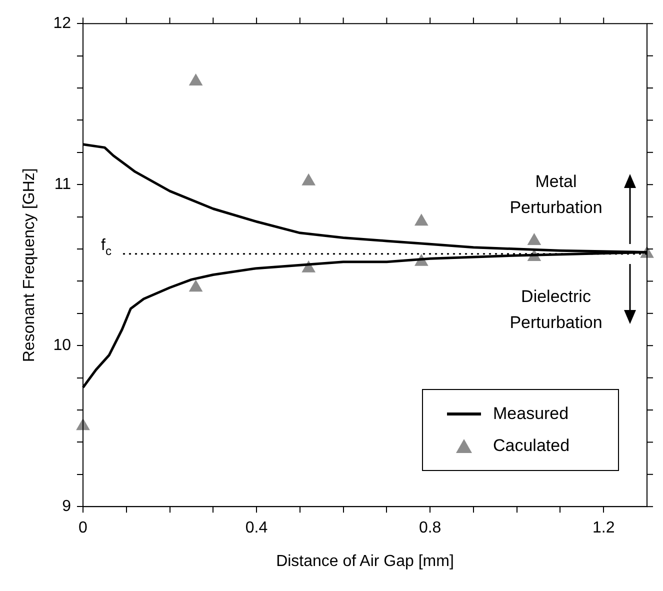 The height and width of the screenshot is (591, 663). I want to click on legend-label: Caculated, so click(531, 446).